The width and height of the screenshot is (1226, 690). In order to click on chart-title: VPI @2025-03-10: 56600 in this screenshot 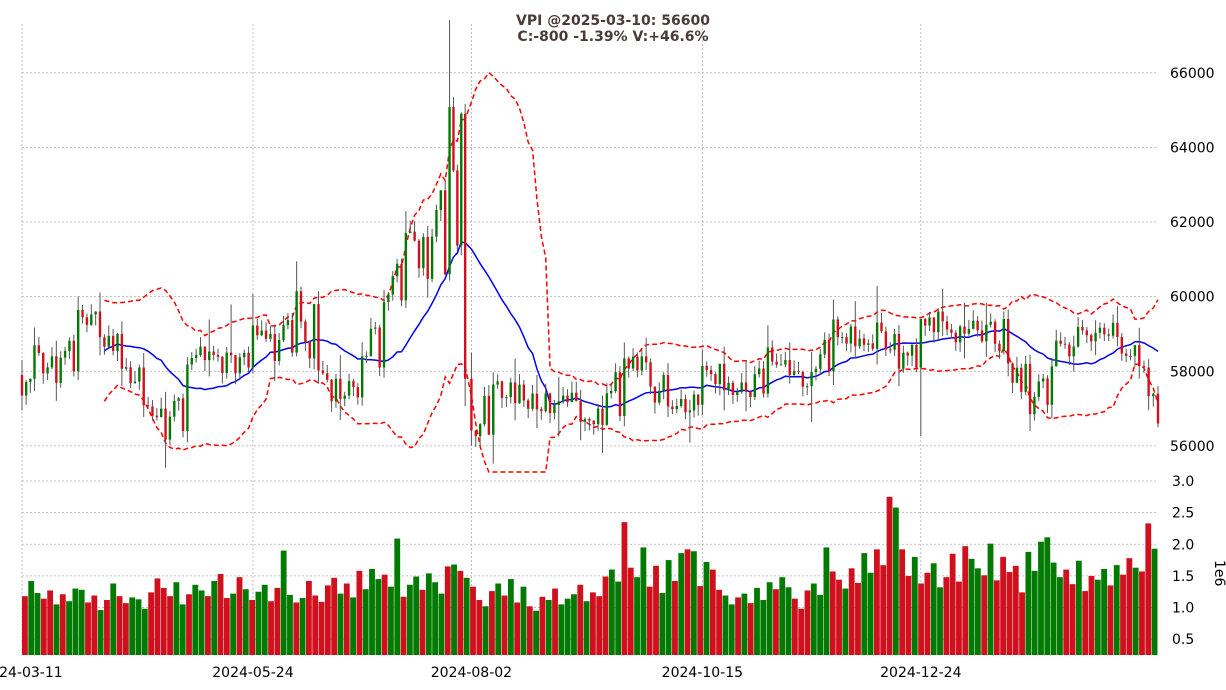, I will do `click(613, 21)`.